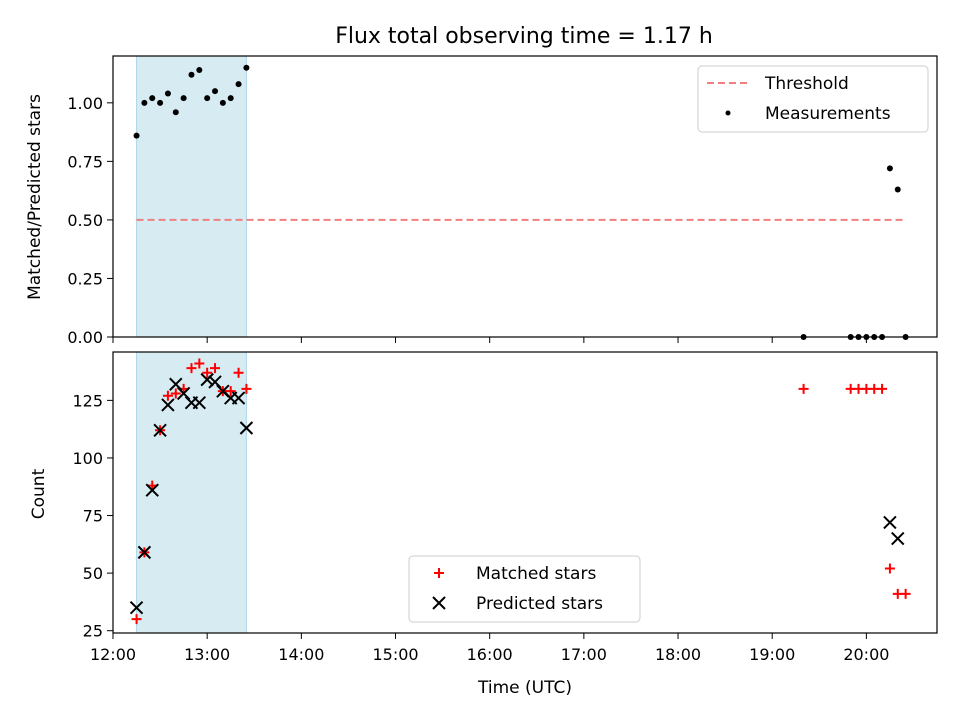 The width and height of the screenshot is (960, 720). Describe the element at coordinates (39, 493) in the screenshot. I see `bottom-y-axis-label: Count` at that location.